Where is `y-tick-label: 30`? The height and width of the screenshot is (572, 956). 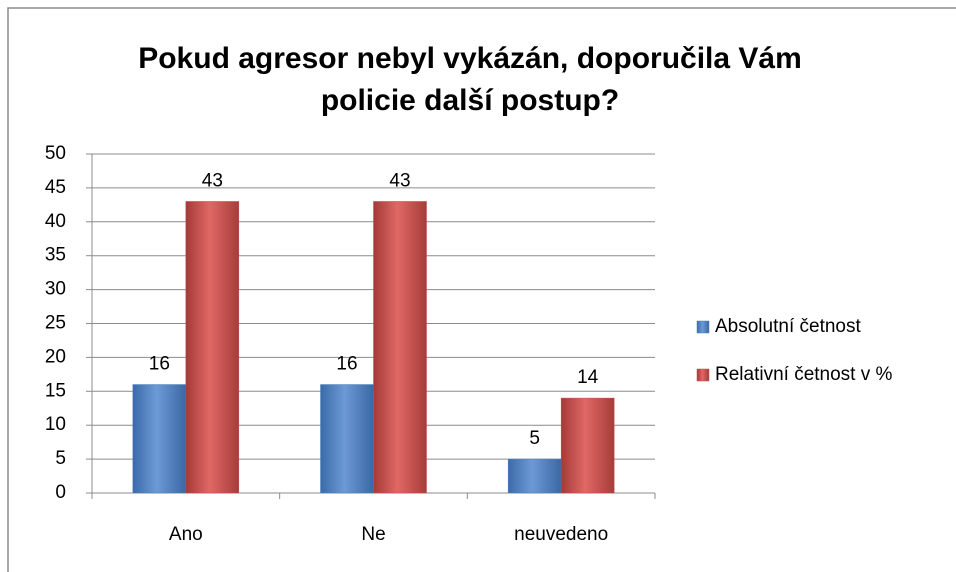 y-tick-label: 30 is located at coordinates (55, 289).